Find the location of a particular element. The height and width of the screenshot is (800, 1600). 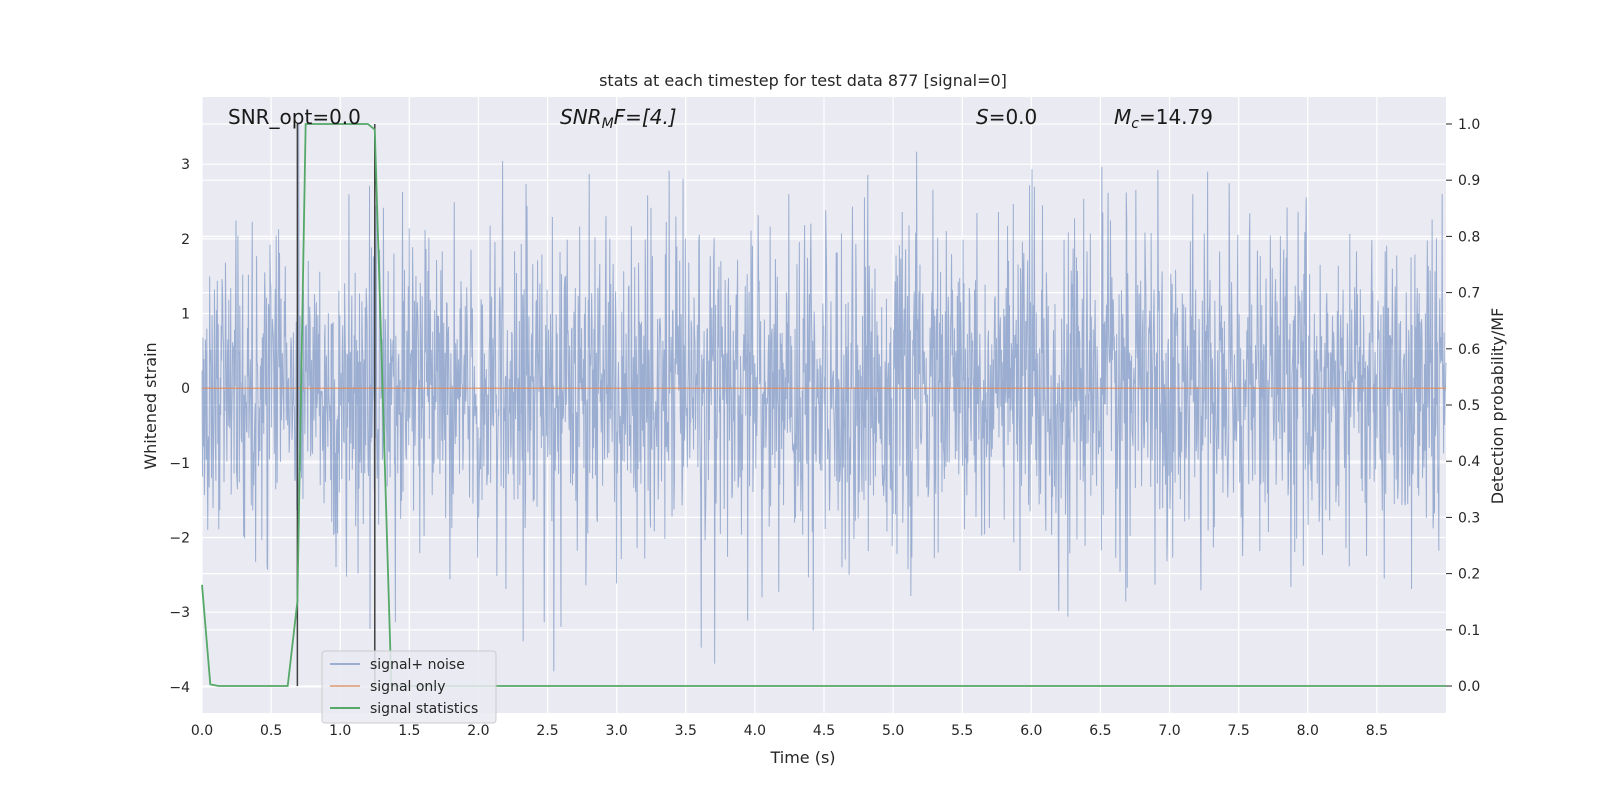

x-tick-label: 8.0 is located at coordinates (1308, 731).